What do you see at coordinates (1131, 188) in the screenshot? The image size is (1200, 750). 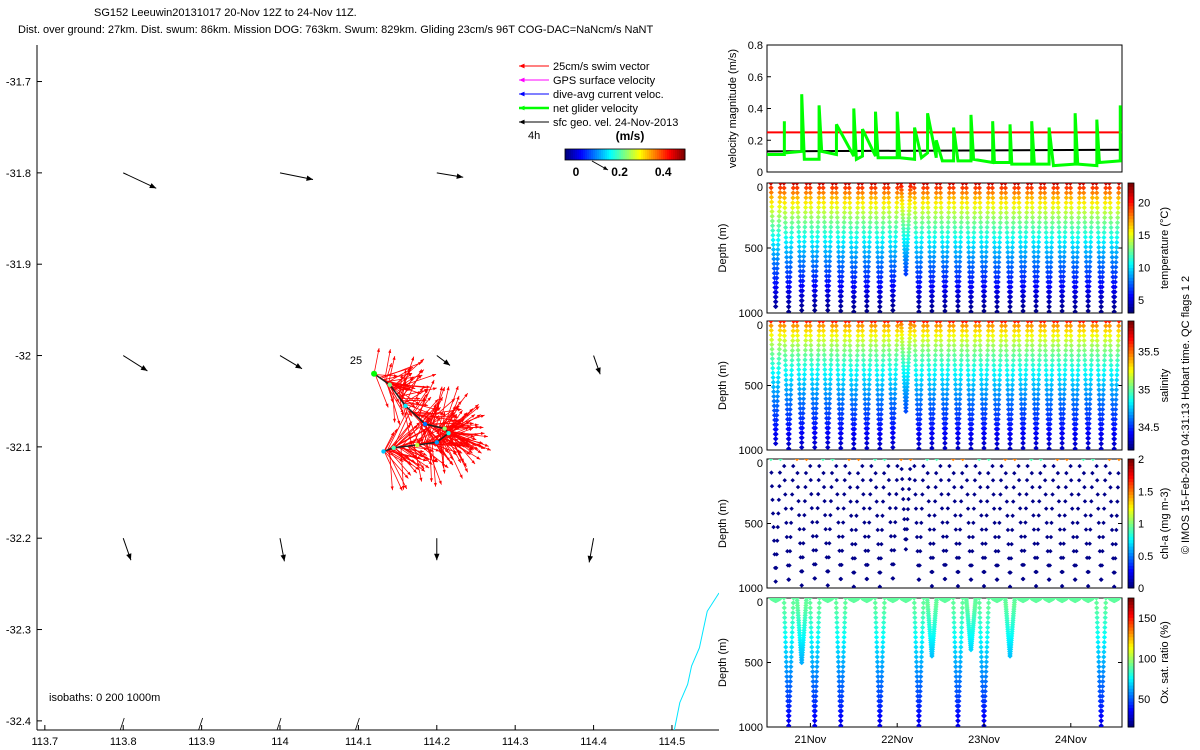 I see `temperature-colorbar-cell` at bounding box center [1131, 188].